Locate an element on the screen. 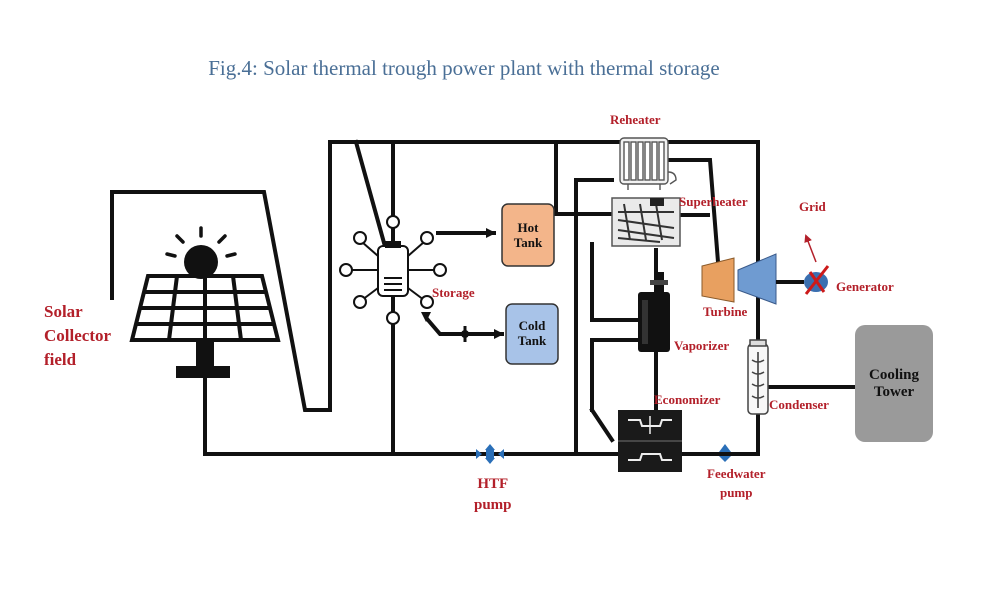  htf-pump-label: HTF pump is located at coordinates (493, 494).